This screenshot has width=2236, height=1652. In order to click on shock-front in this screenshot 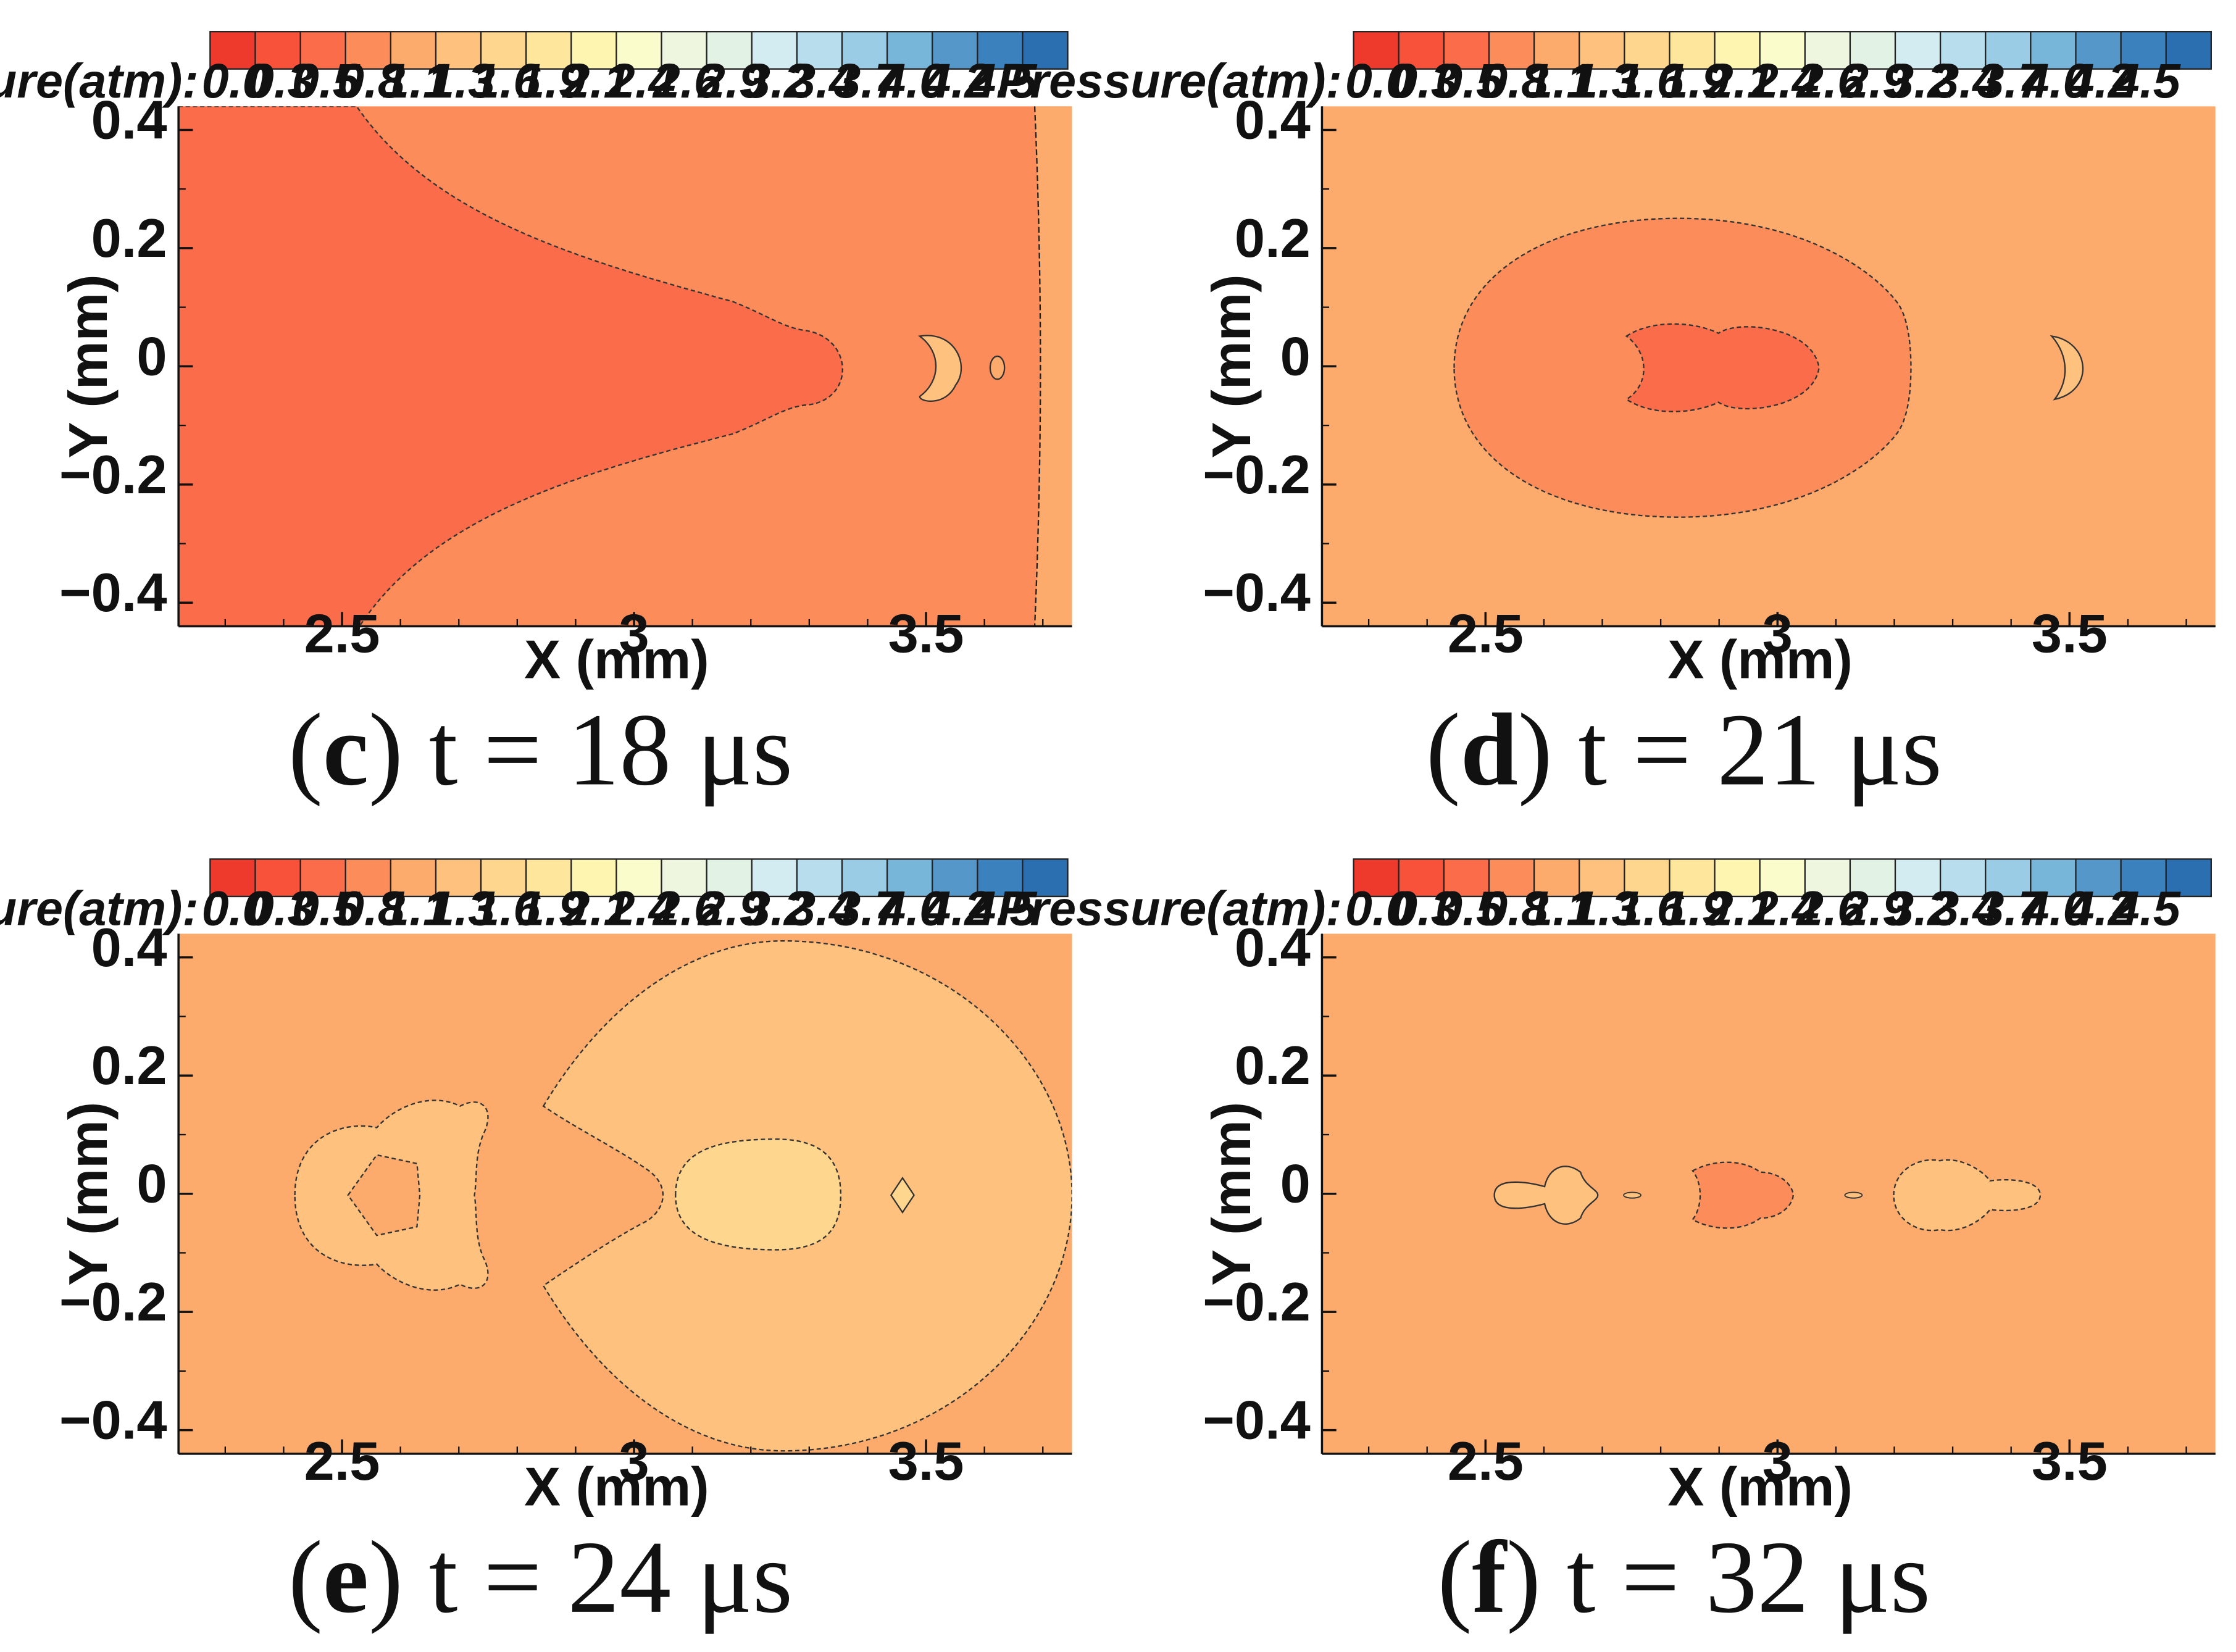, I will do `click(1037, 367)`.